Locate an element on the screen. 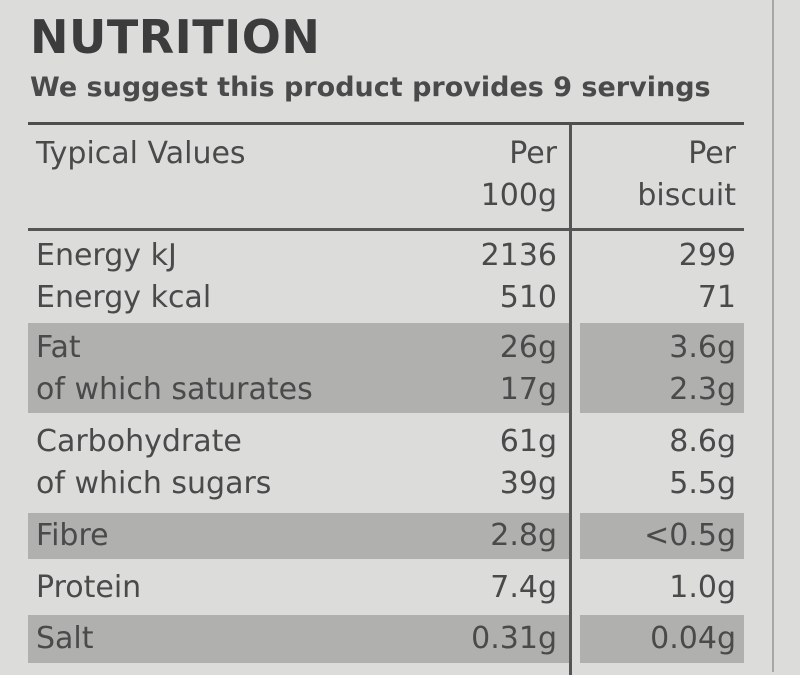 Image resolution: width=800 pixels, height=675 pixels. value-sugars-biscuit: 5.5g is located at coordinates (702, 483).